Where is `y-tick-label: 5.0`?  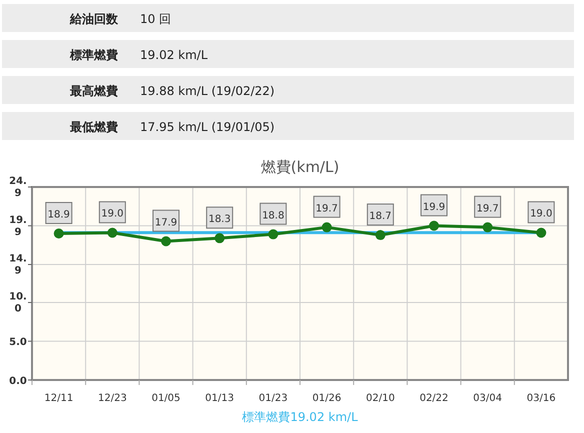
y-tick-label: 5.0 is located at coordinates (18, 342).